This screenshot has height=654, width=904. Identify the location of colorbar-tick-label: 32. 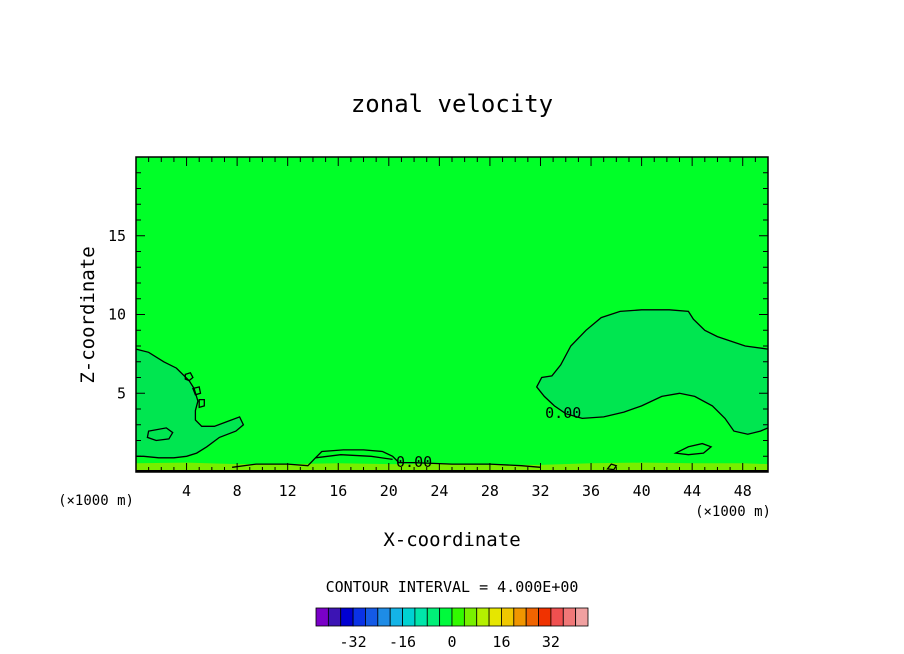
(551, 642).